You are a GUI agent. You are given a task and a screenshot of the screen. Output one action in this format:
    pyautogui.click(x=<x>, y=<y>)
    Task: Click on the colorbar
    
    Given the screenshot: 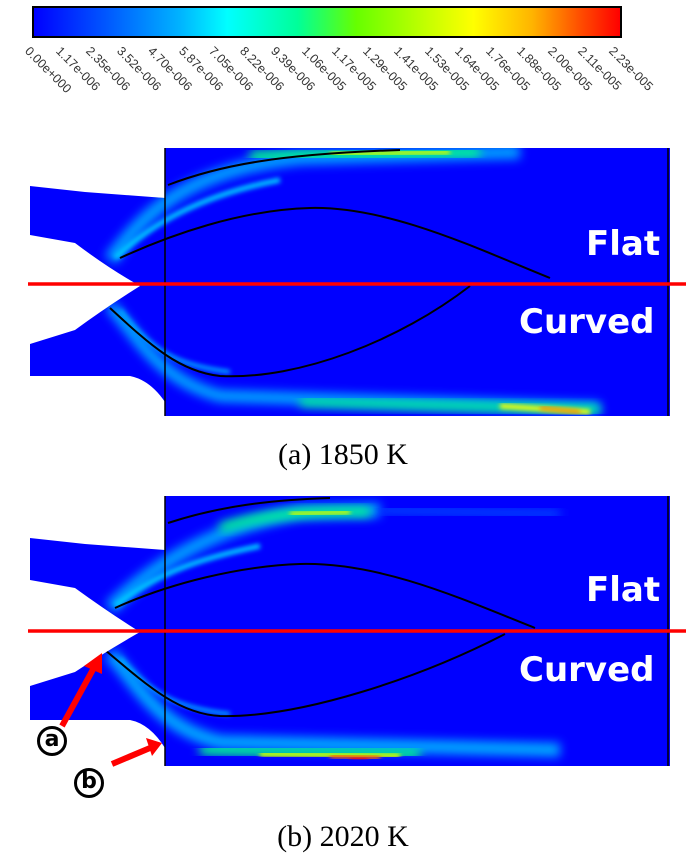 What is the action you would take?
    pyautogui.click(x=327, y=22)
    